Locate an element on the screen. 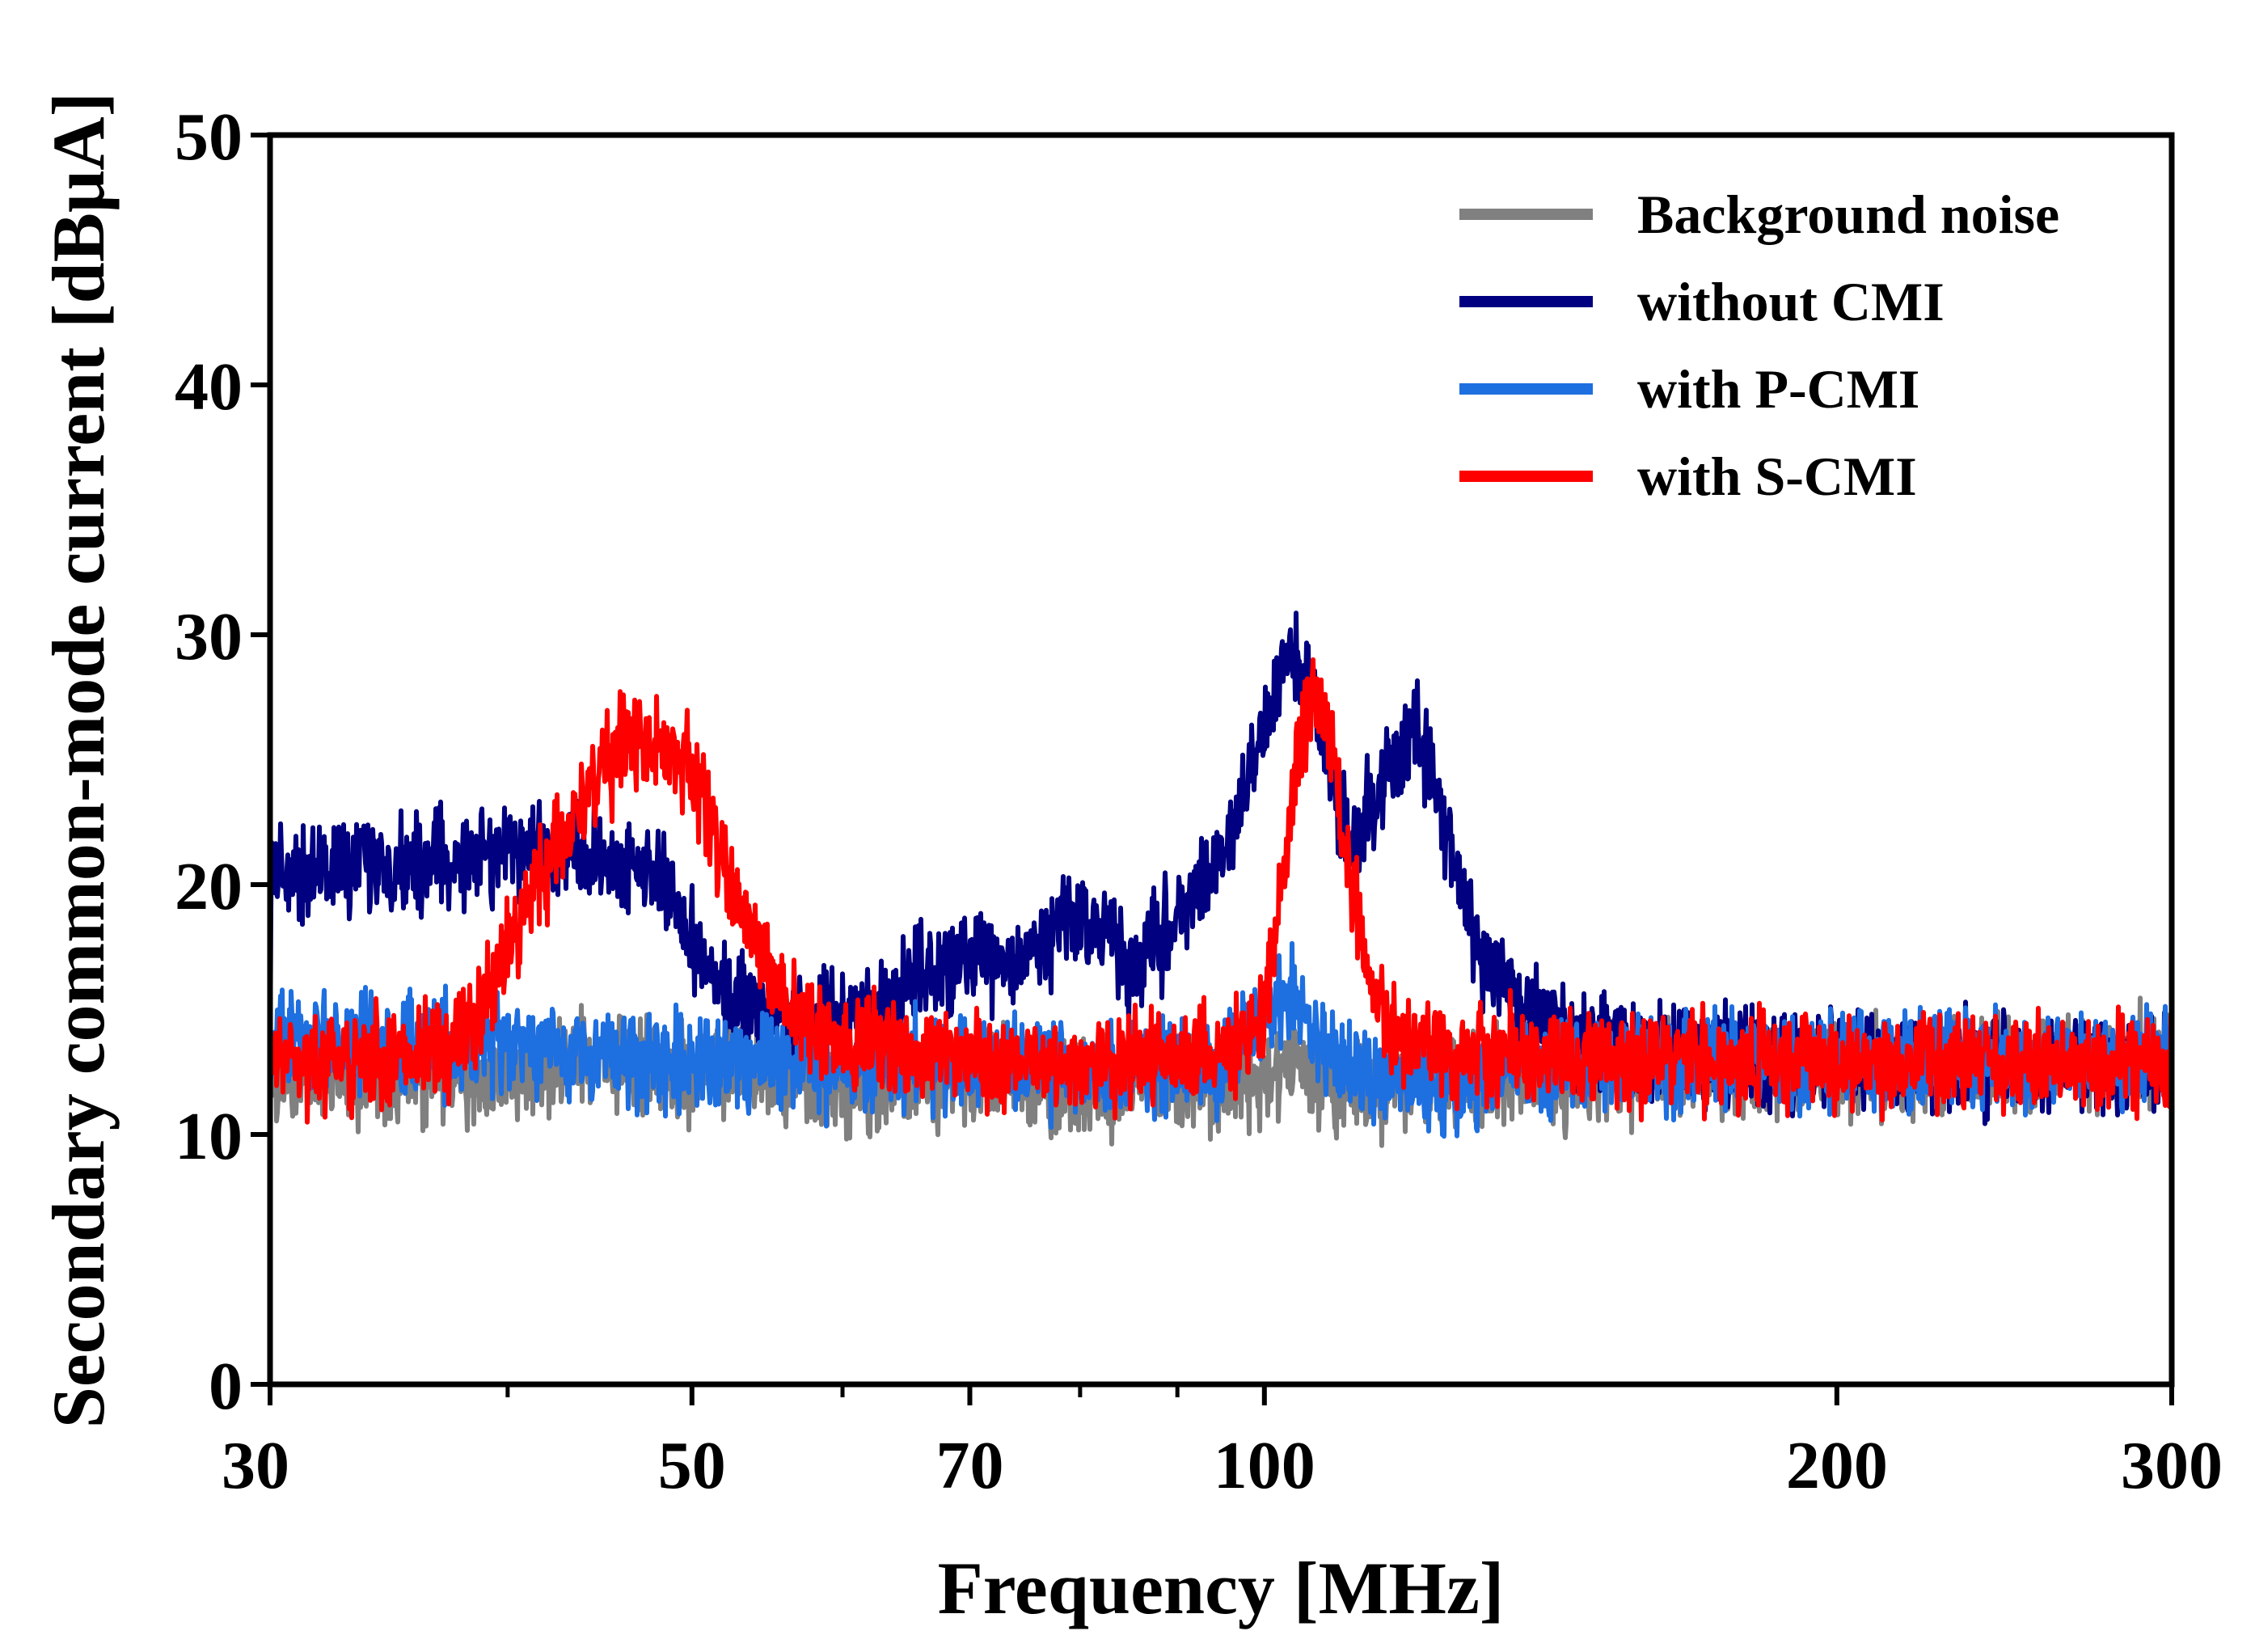  y-tick-label: 30 is located at coordinates (209, 636).